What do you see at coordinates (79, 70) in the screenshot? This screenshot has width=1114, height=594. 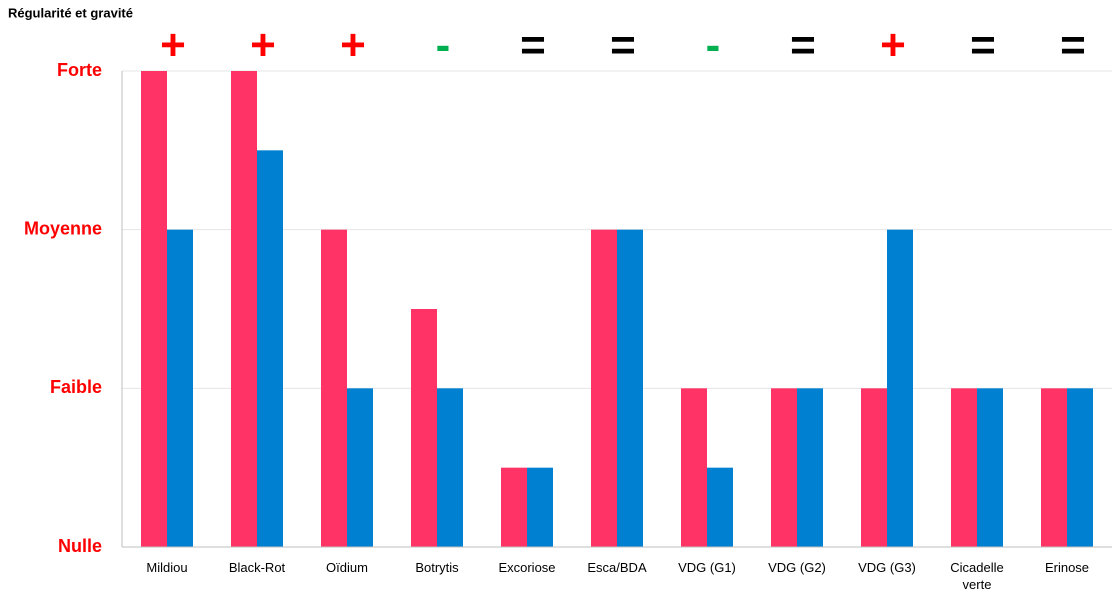 I see `y-tick-label: Forte` at bounding box center [79, 70].